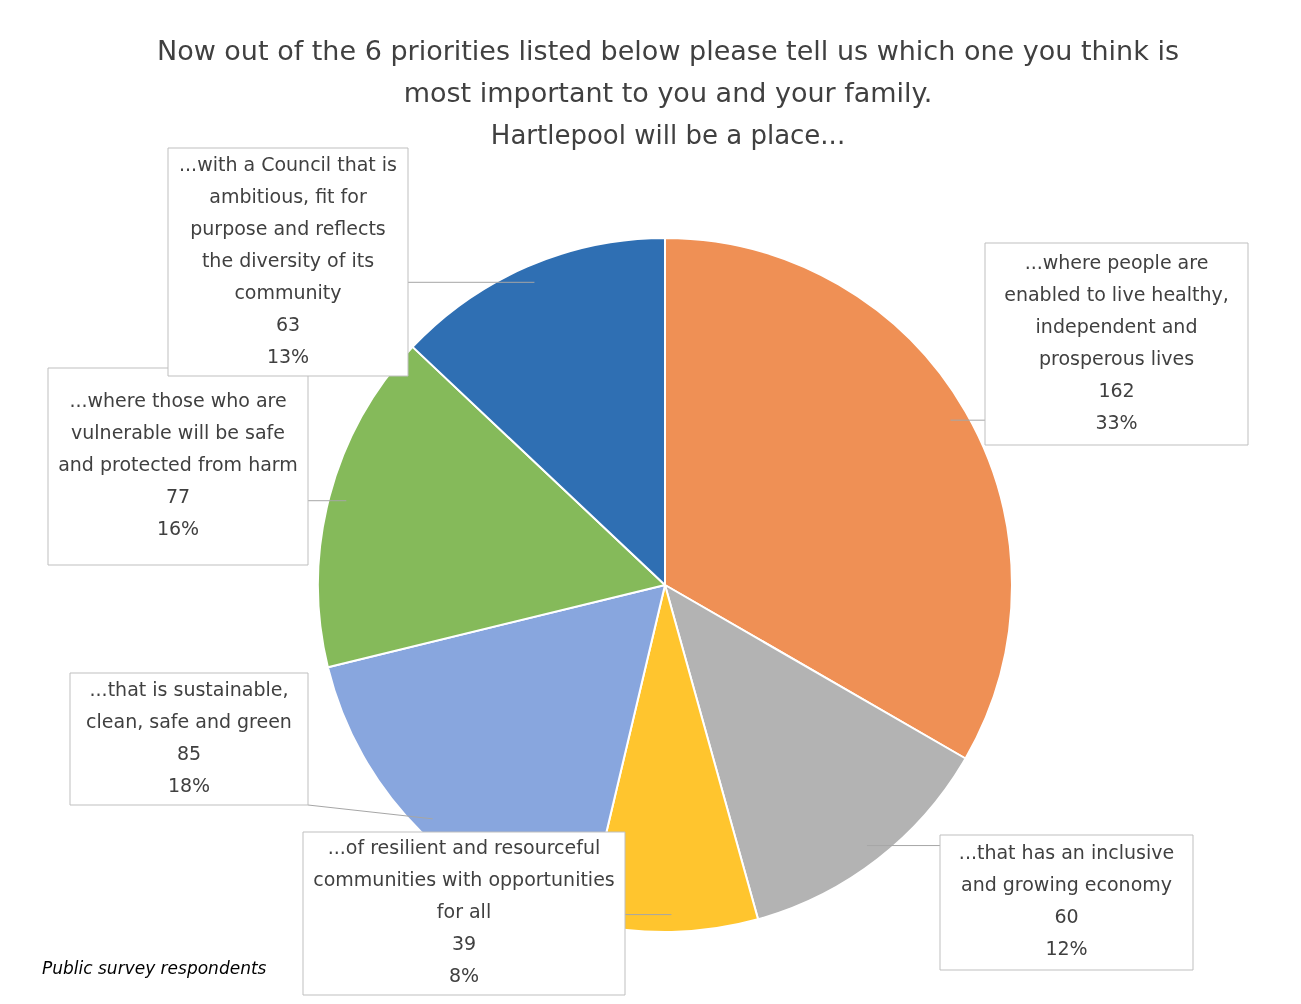  What do you see at coordinates (1066, 932) in the screenshot?
I see `data-label: 60 12%` at bounding box center [1066, 932].